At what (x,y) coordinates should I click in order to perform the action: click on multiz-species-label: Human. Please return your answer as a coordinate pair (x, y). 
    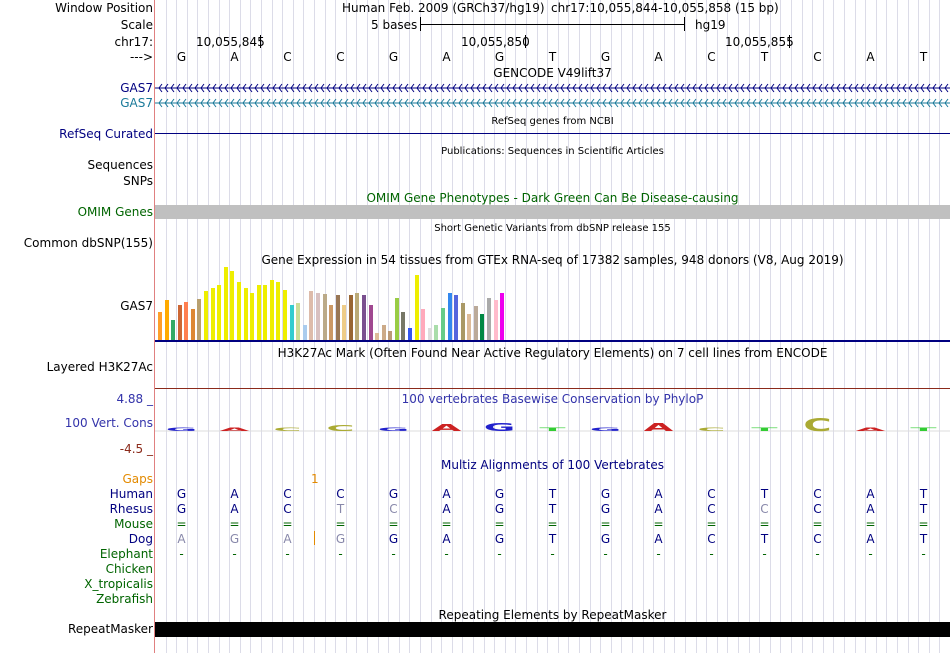
    Looking at the image, I should click on (131, 494).